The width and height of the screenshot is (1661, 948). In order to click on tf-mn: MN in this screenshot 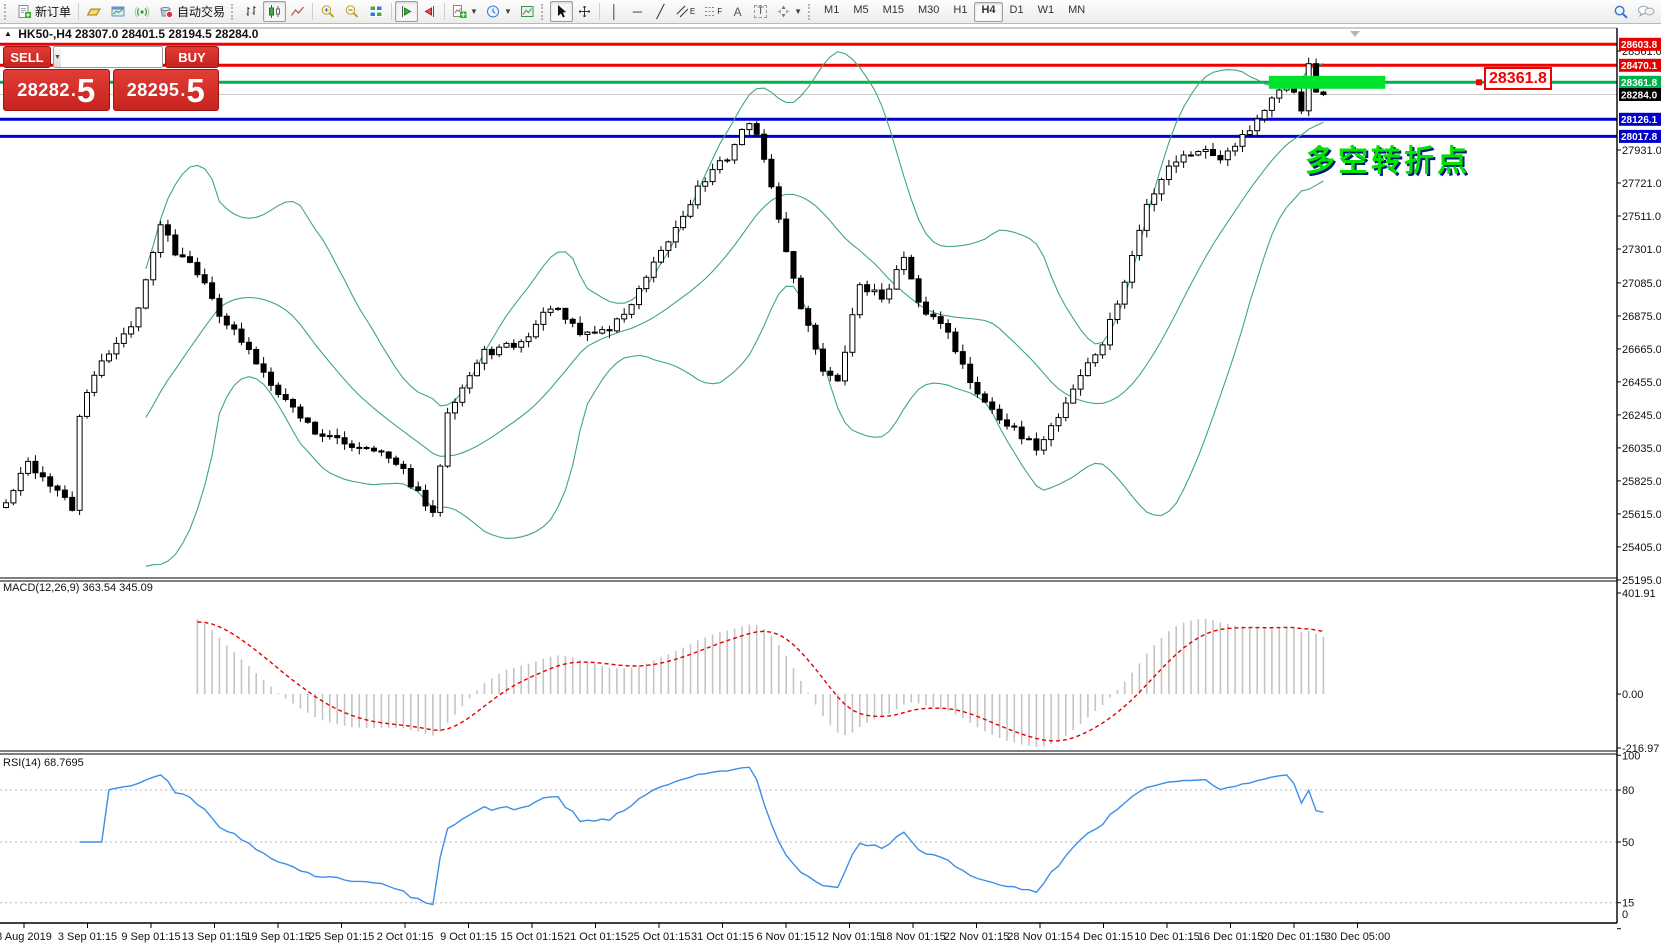, I will do `click(1077, 9)`.